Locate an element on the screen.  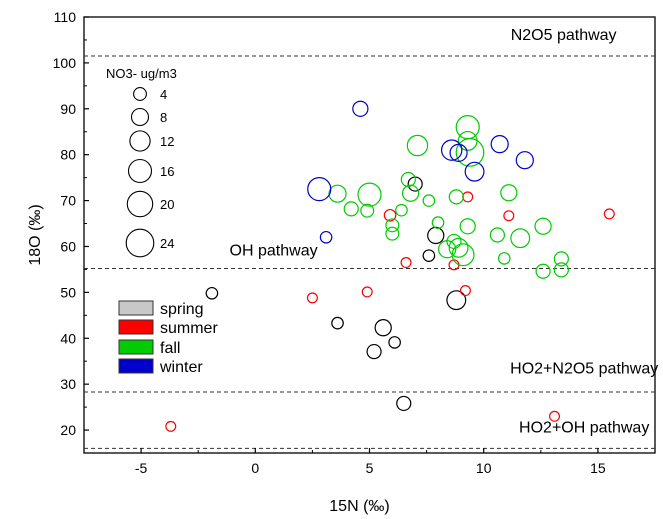
legend-swatch-winter is located at coordinates (136, 366).